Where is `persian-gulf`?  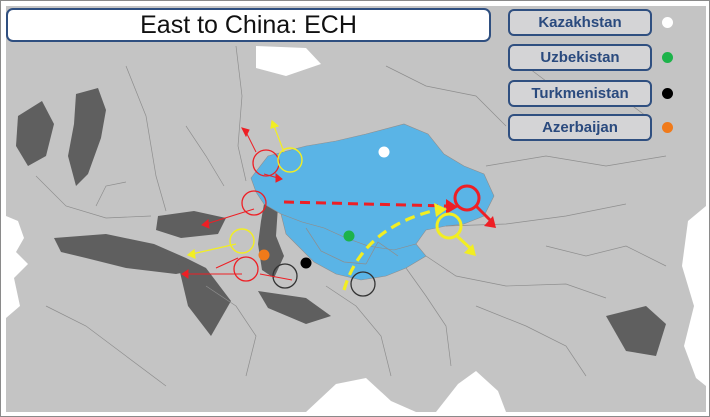 persian-gulf is located at coordinates (294, 307).